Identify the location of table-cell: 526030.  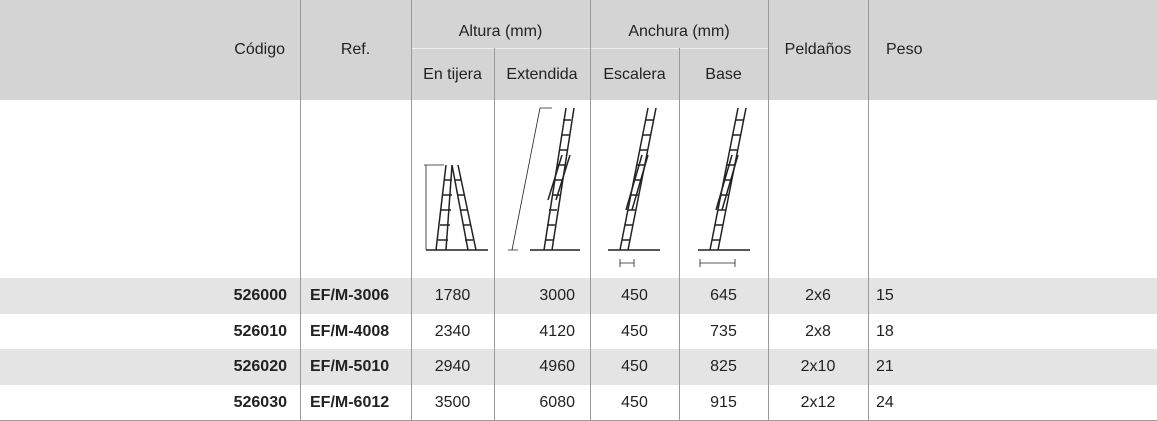
(260, 402).